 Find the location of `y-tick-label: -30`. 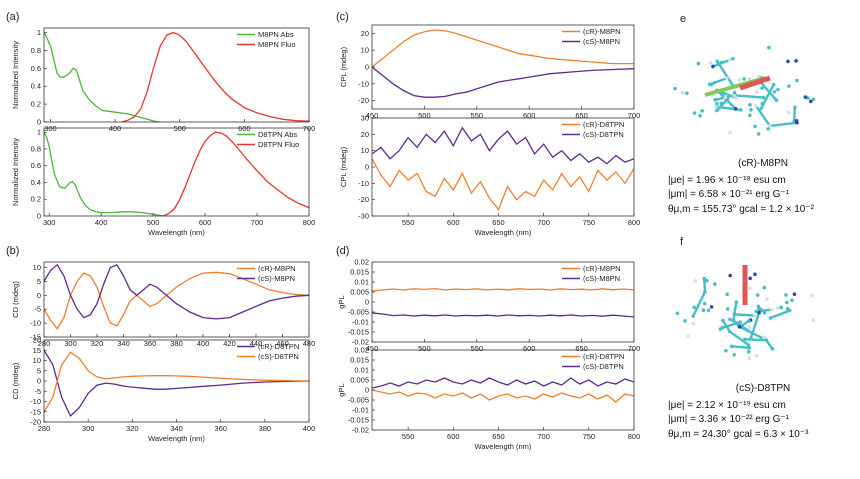

y-tick-label: -30 is located at coordinates (363, 216).